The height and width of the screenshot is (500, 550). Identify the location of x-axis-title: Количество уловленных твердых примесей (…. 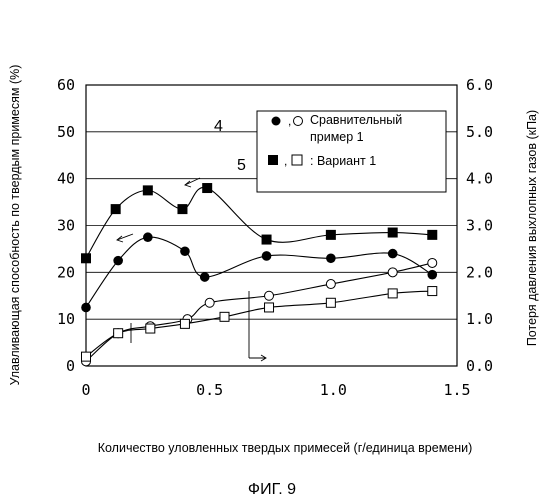
(285, 448).